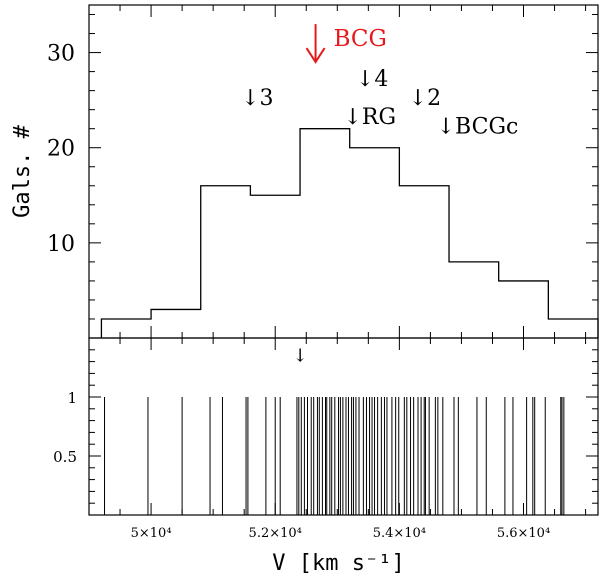 This screenshot has height=580, width=600. Describe the element at coordinates (372, 79) in the screenshot. I see `annotation-label: ↓4` at that location.